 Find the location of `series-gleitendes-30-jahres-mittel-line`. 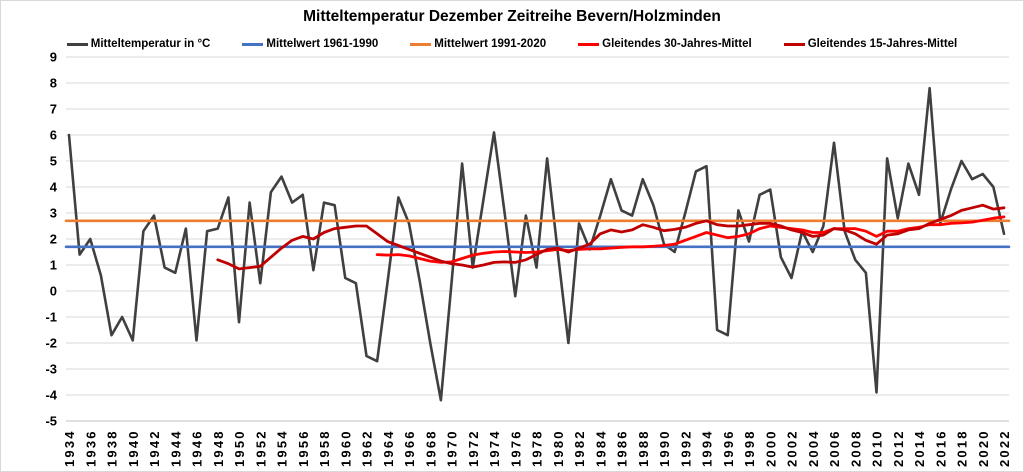

series-gleitendes-30-jahres-mittel-line is located at coordinates (690, 239).